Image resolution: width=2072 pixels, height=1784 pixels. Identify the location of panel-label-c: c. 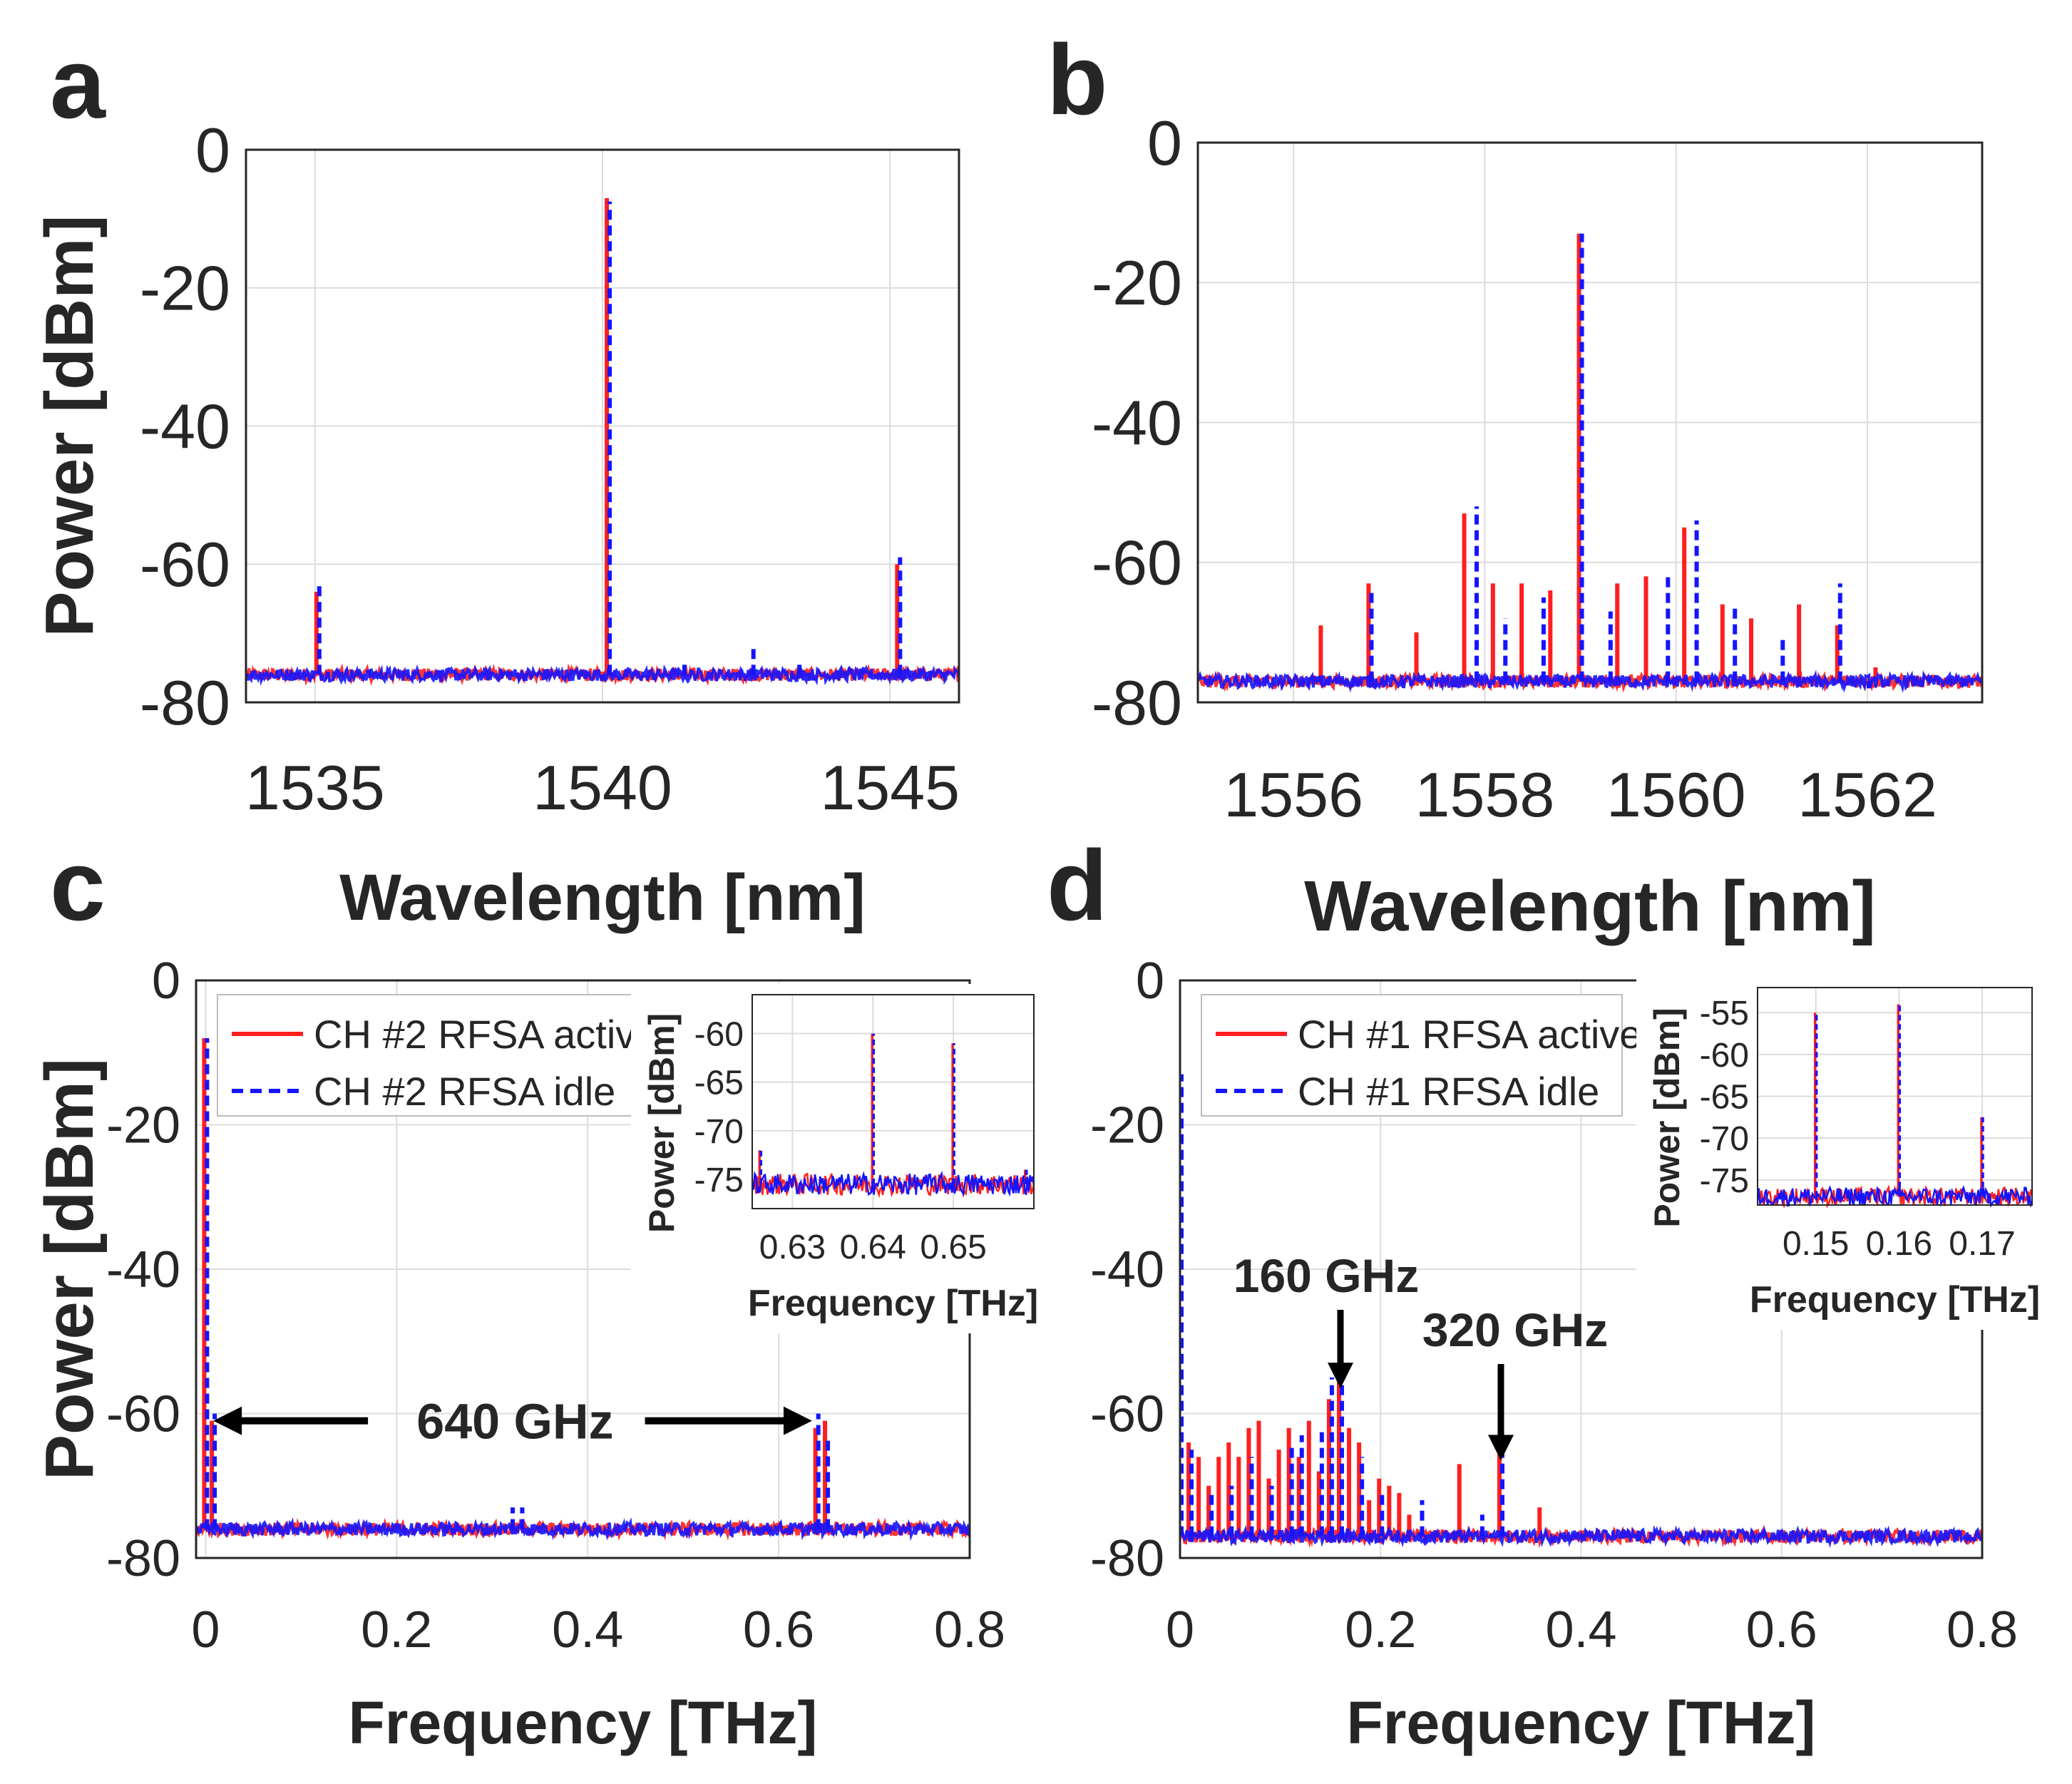
(78, 885).